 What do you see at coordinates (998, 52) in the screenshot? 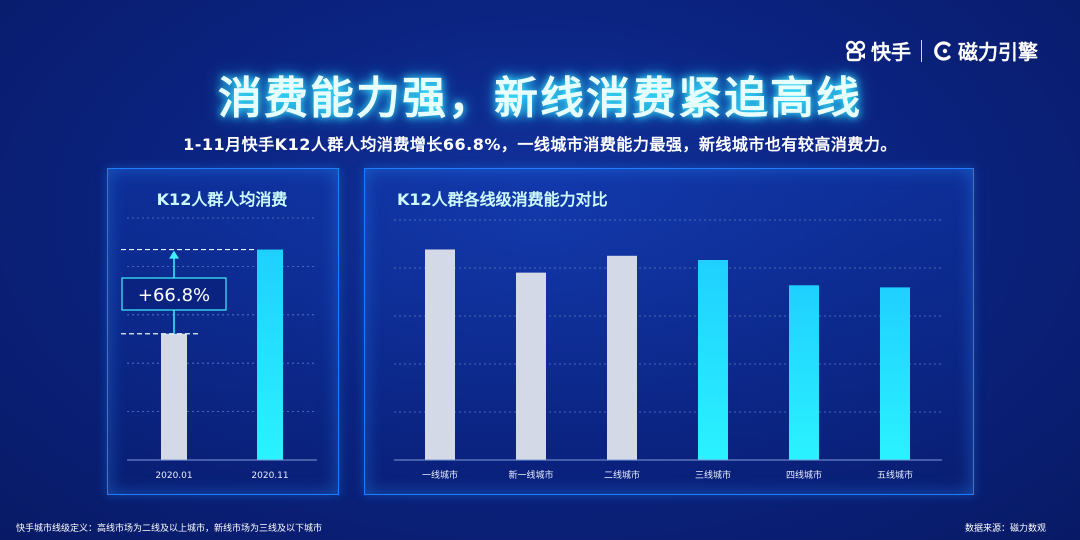
I see `cili-label: 磁力引擎` at bounding box center [998, 52].